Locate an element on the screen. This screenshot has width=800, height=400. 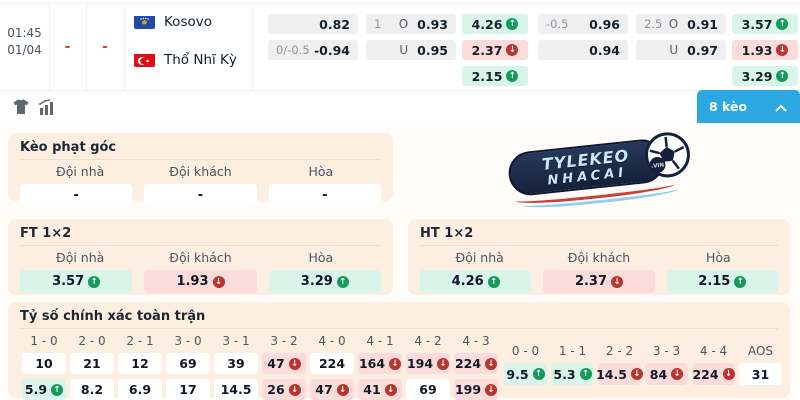
corner-away-odds: - is located at coordinates (200, 195).